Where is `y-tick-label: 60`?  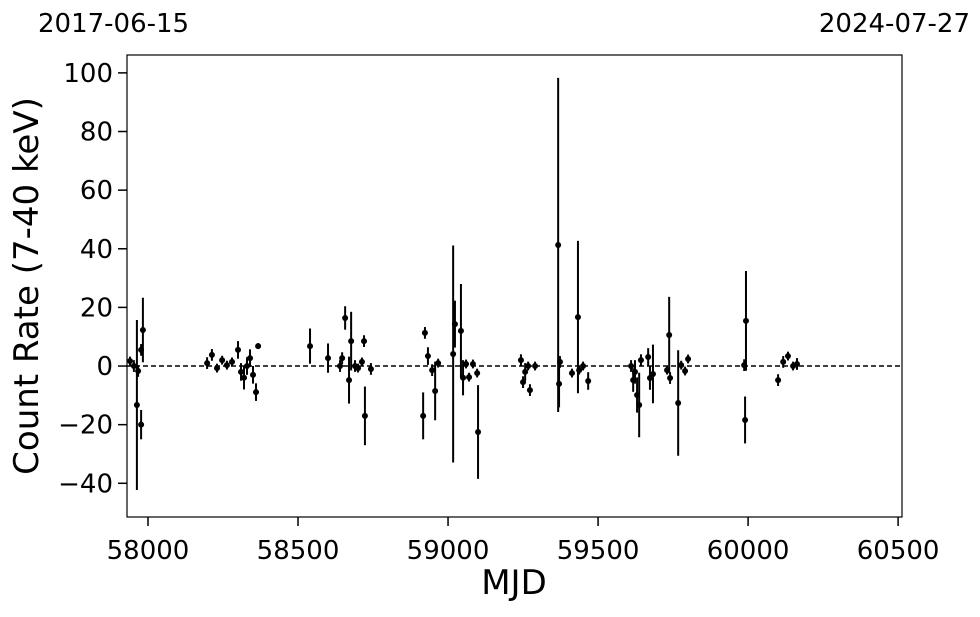 y-tick-label: 60 is located at coordinates (96, 191).